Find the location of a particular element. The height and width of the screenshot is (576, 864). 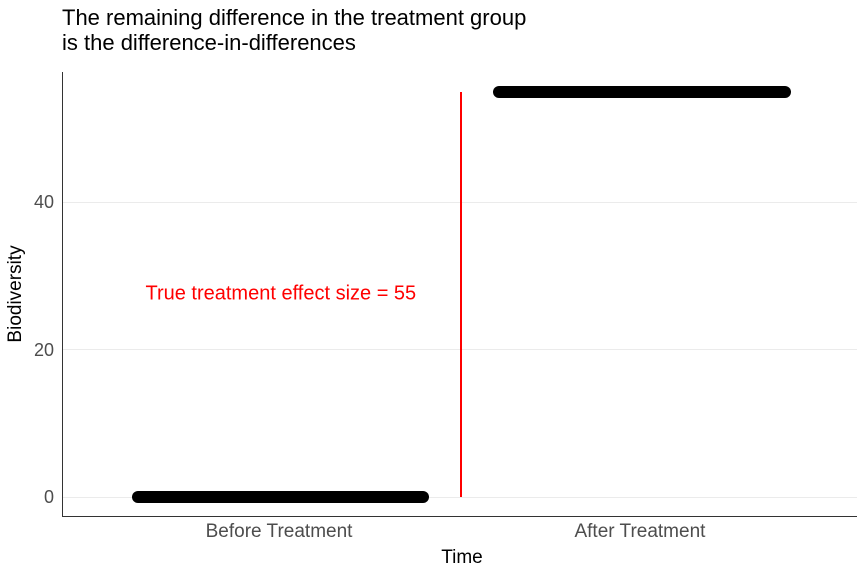

y-tick-label-40: 40 is located at coordinates (43, 202).